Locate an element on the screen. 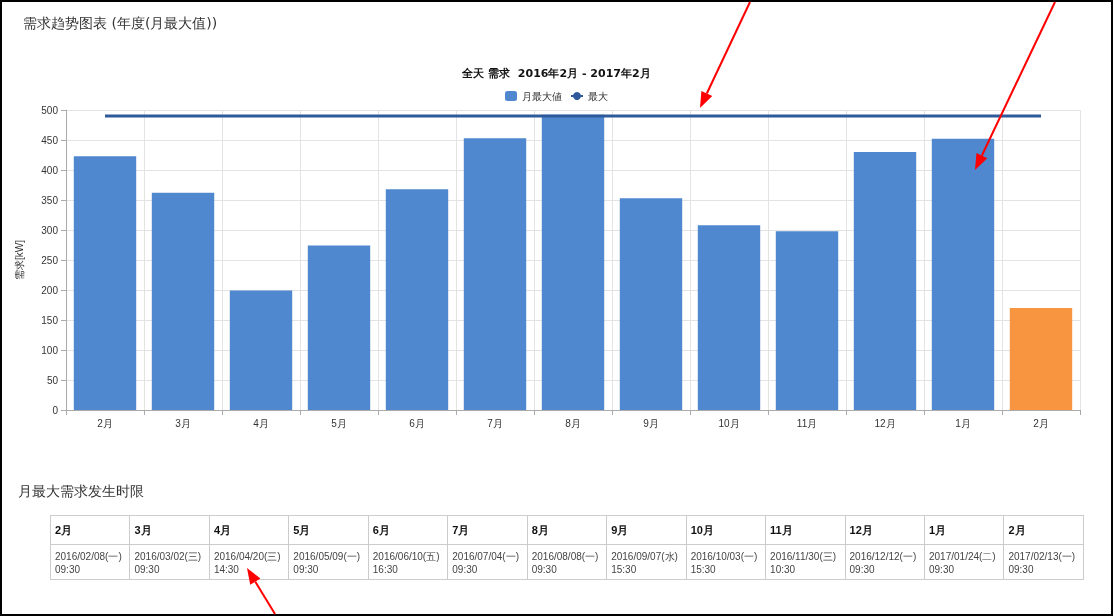 This screenshot has width=1113, height=616. x-tick-label: 3月 is located at coordinates (183, 423).